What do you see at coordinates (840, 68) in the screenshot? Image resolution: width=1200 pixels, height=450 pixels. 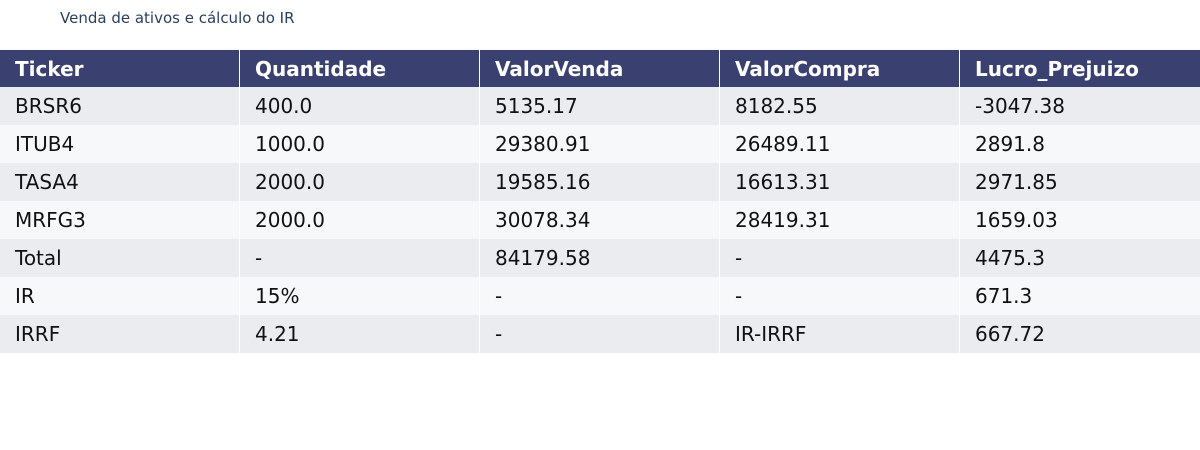 I see `column-header-valorcompra: ValorCompra` at bounding box center [840, 68].